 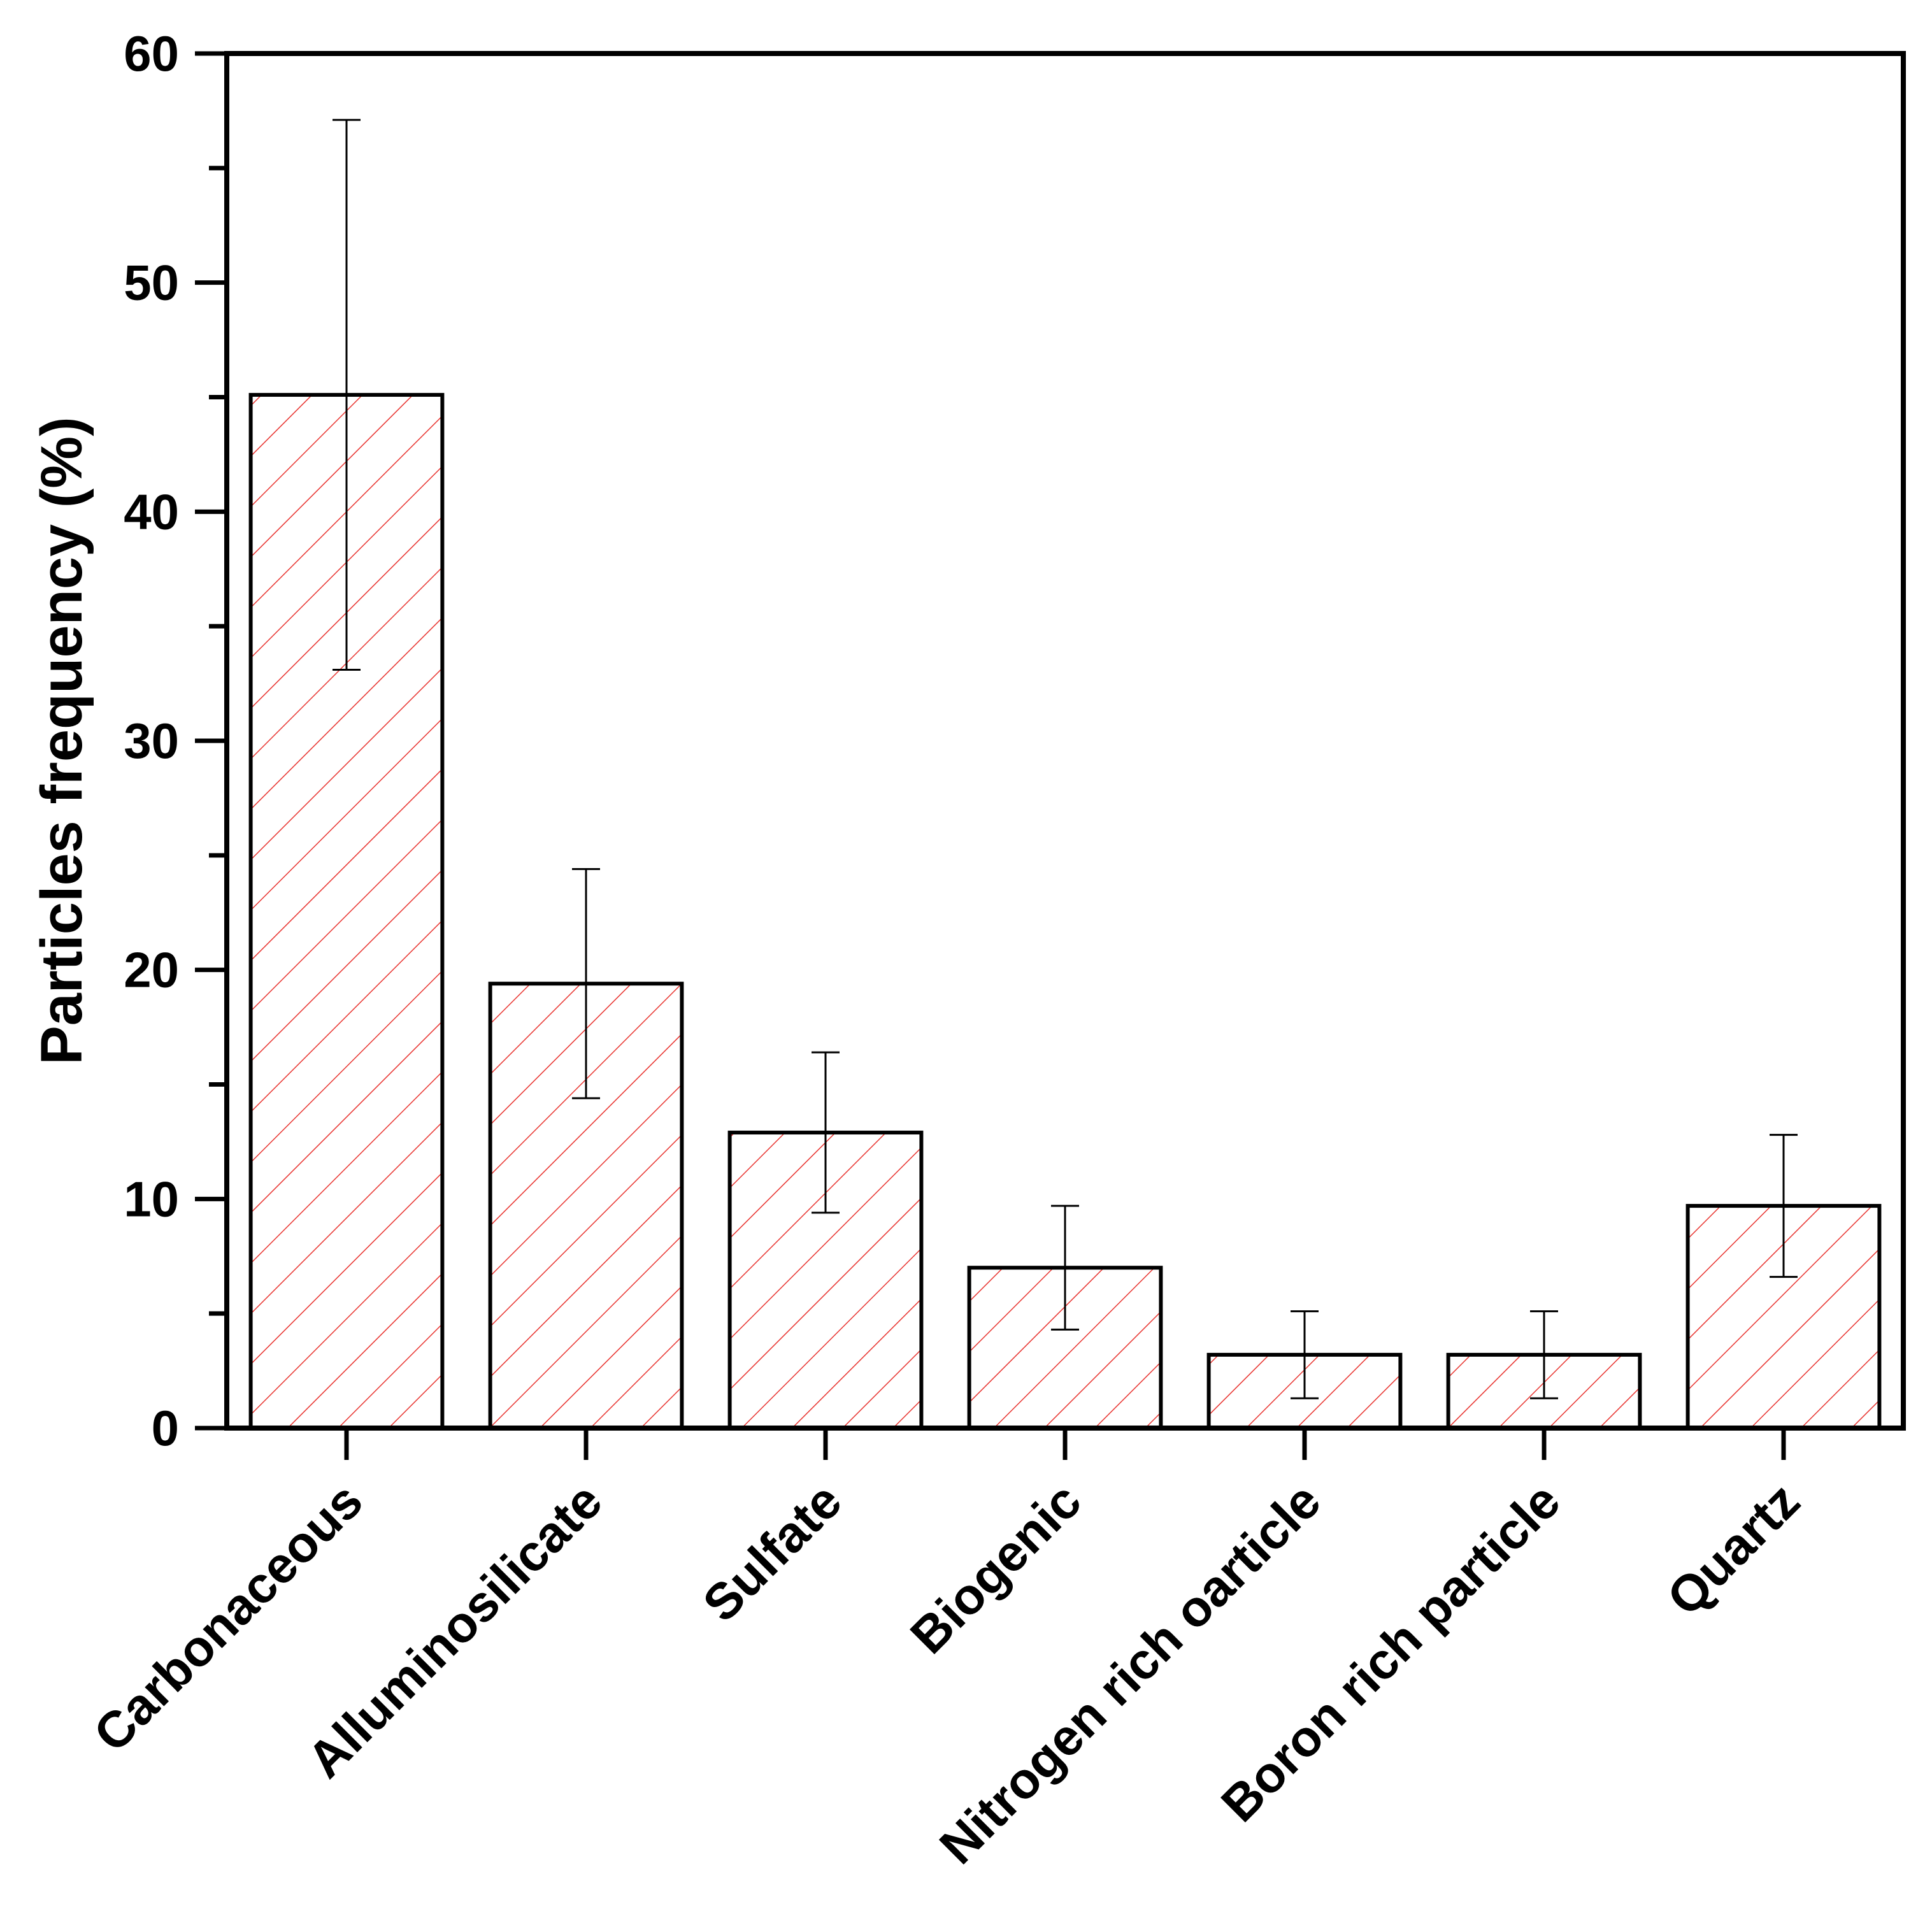 What do you see at coordinates (62, 740) in the screenshot?
I see `y-axis-label: Particles frequency (%)` at bounding box center [62, 740].